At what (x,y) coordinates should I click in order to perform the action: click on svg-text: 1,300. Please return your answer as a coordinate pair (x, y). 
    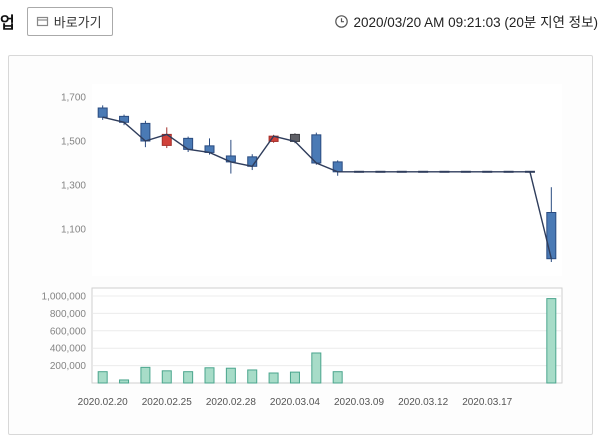
    Looking at the image, I should click on (73, 186).